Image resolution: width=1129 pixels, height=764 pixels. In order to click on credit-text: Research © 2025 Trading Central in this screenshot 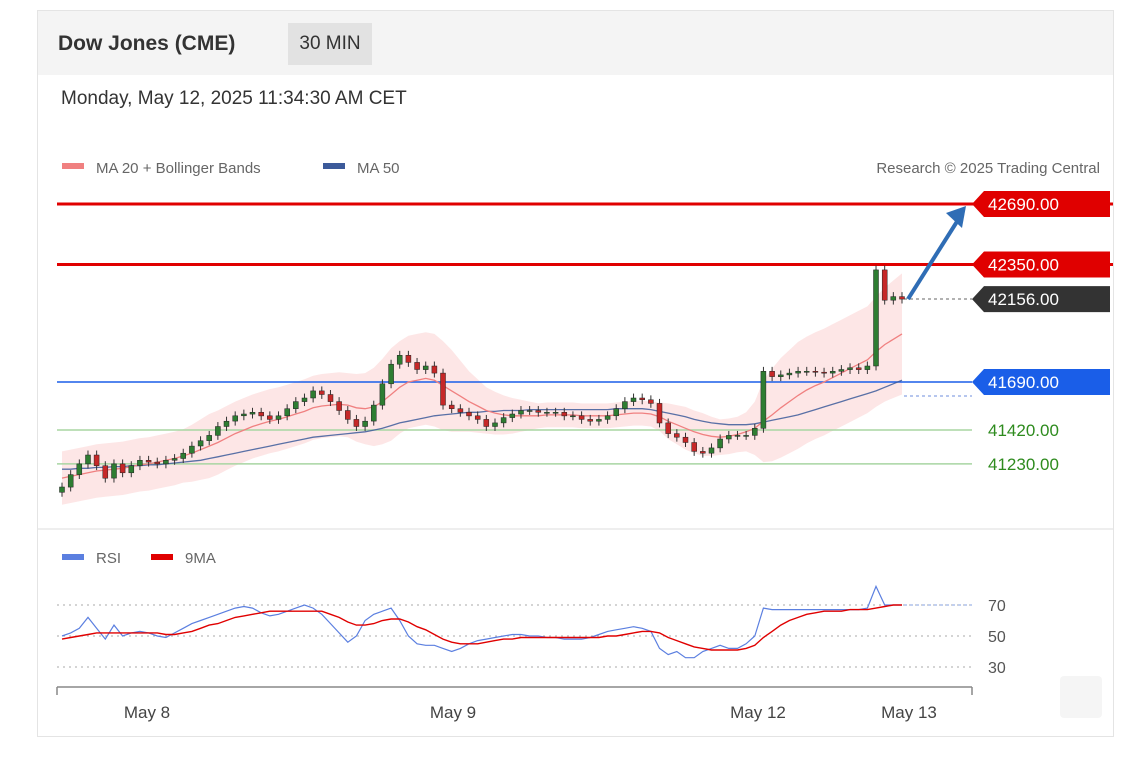, I will do `click(988, 168)`.